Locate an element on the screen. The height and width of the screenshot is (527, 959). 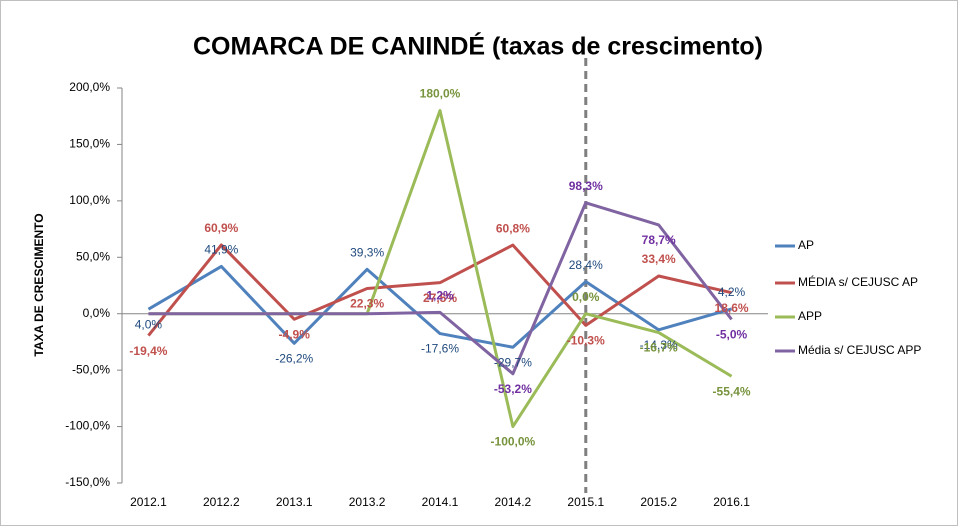
x-tick-label: 2013.2 is located at coordinates (367, 502).